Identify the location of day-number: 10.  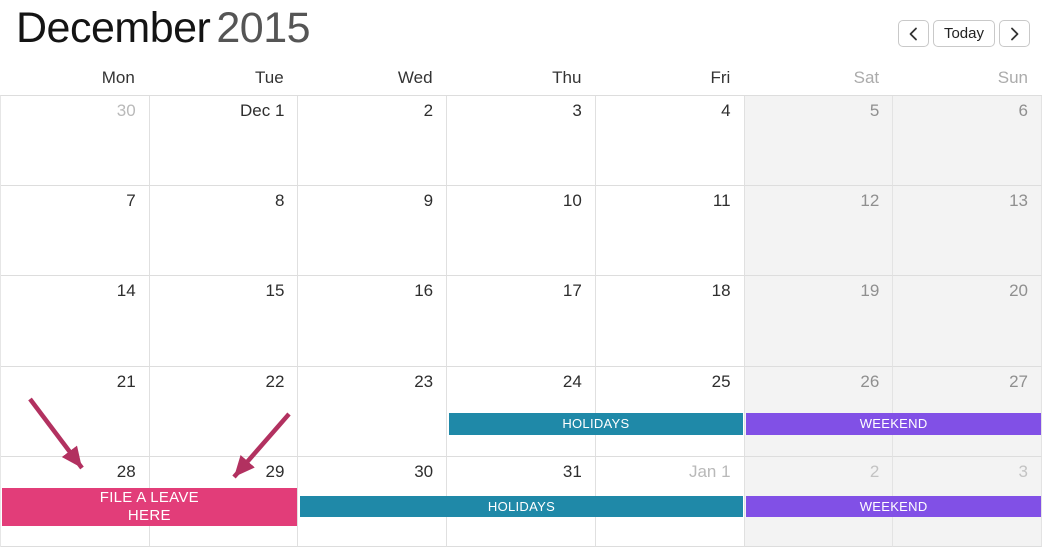
(572, 201).